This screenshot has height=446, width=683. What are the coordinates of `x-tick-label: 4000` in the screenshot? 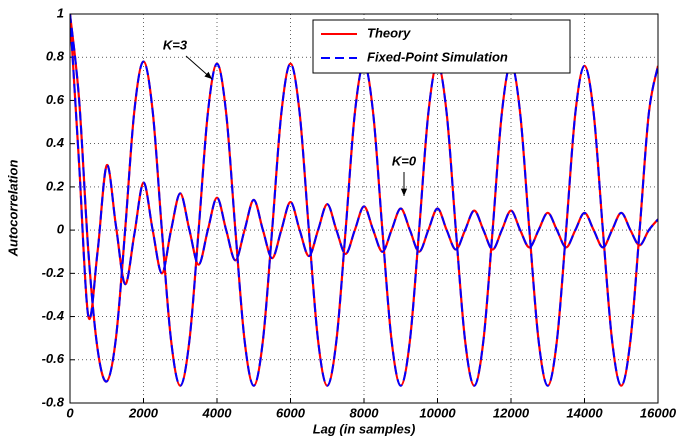 It's located at (217, 412).